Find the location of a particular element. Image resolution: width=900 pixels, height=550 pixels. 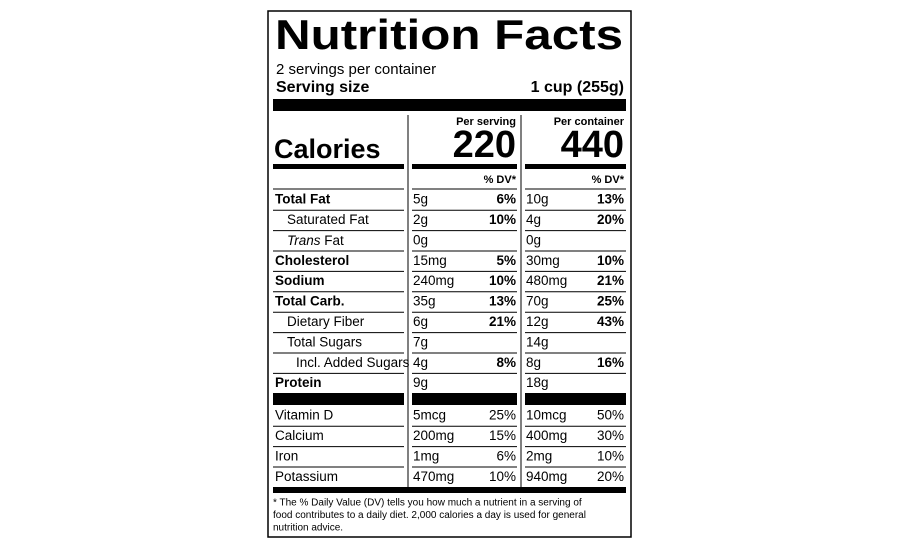

amount: 6g is located at coordinates (420, 321).